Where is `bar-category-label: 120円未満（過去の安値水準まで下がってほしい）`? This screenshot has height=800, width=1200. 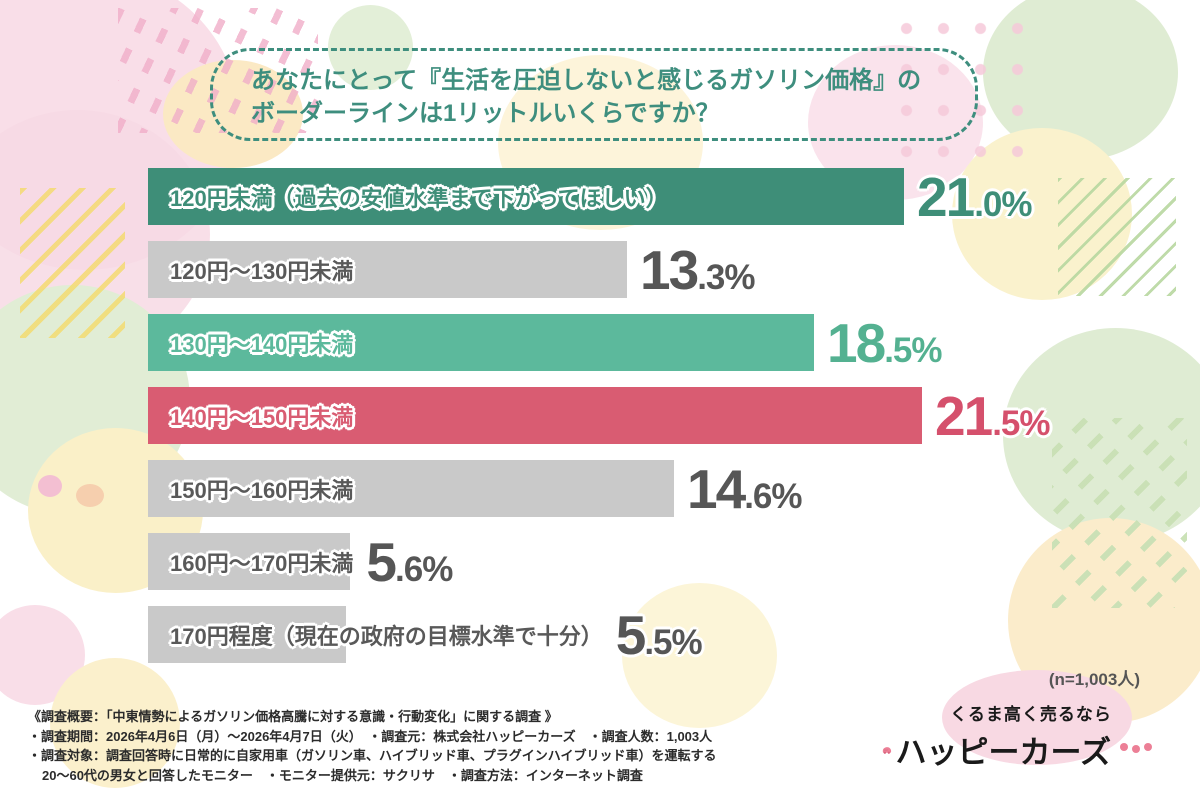
bar-category-label: 120円未満（過去の安値水準まで下がってほしい） is located at coordinates (419, 198).